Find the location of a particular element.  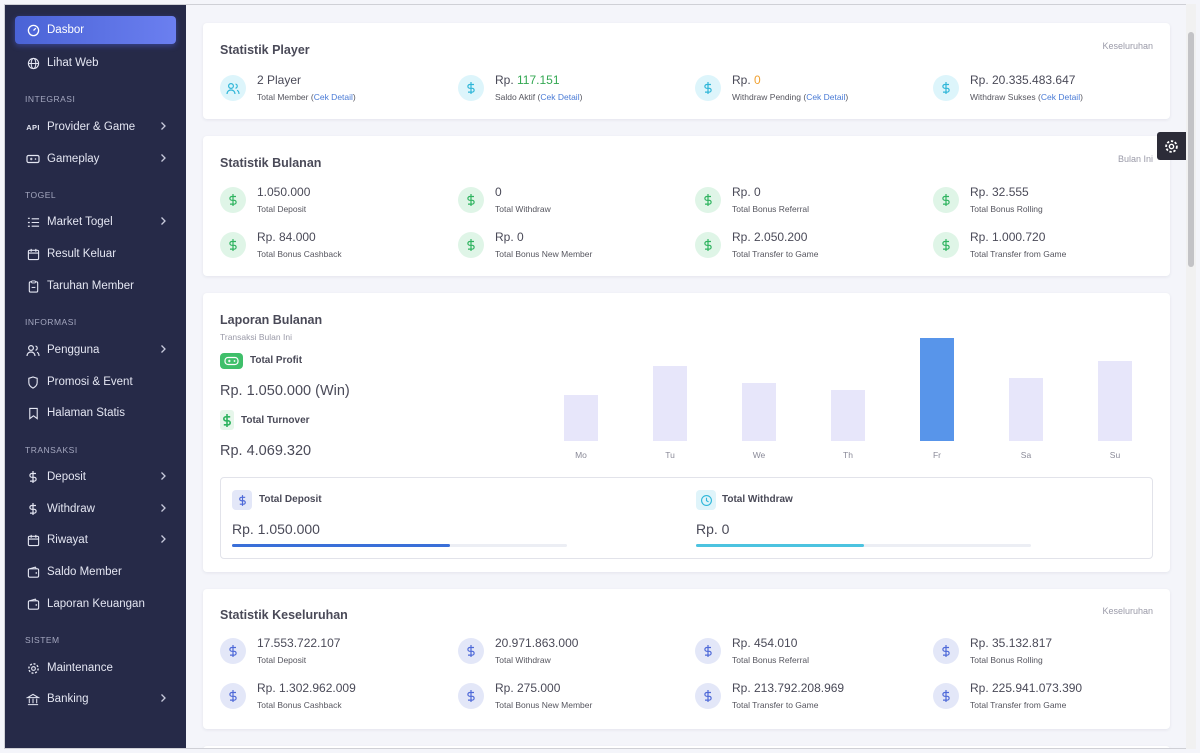

sidebar-item-label: Halaman Statis is located at coordinates (86, 413).